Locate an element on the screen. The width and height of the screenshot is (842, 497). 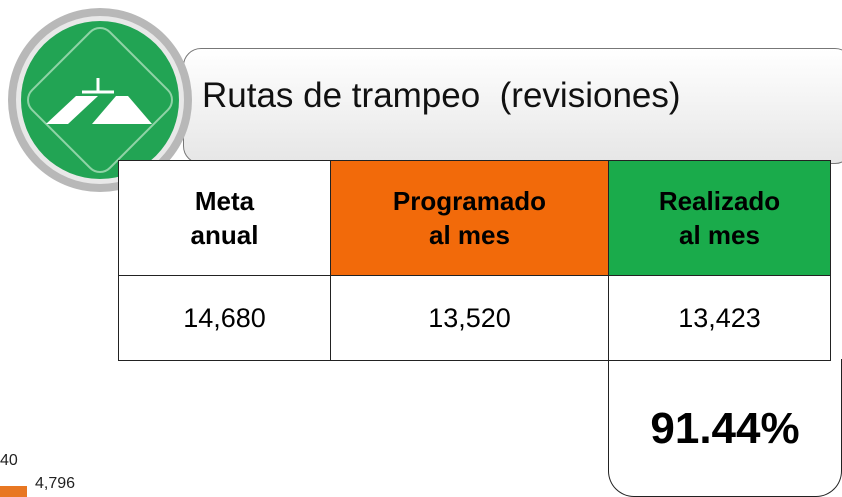
header-cell: Realizado al mes is located at coordinates (719, 218).